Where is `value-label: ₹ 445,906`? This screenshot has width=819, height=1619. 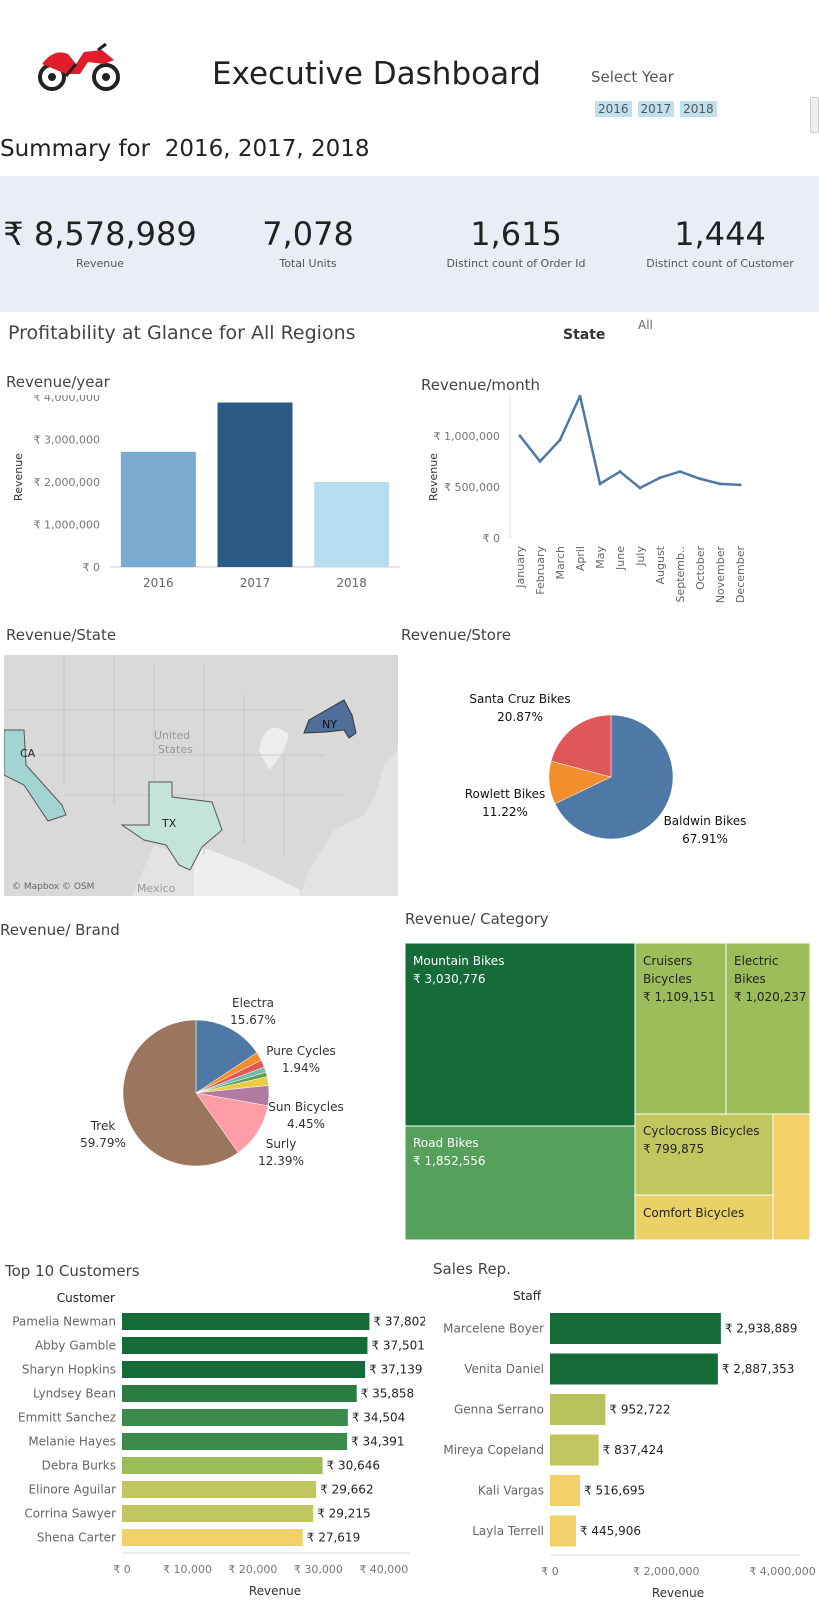 value-label: ₹ 445,906 is located at coordinates (610, 1531).